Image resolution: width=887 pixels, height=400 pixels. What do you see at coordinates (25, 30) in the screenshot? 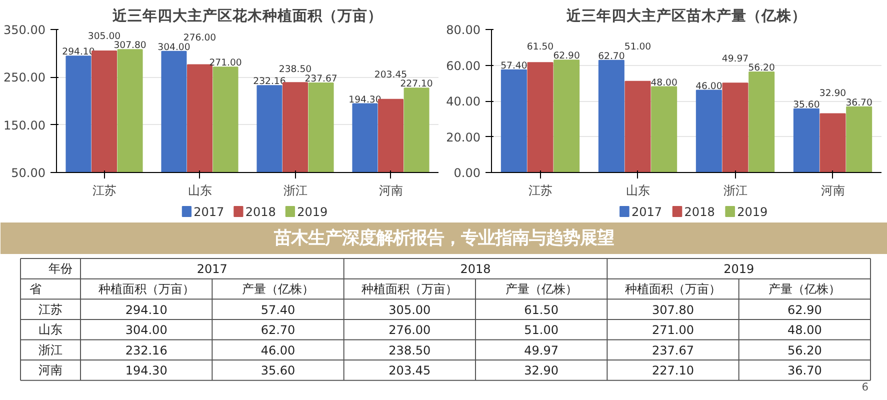
I see `y-tick-label: 350.00` at bounding box center [25, 30].